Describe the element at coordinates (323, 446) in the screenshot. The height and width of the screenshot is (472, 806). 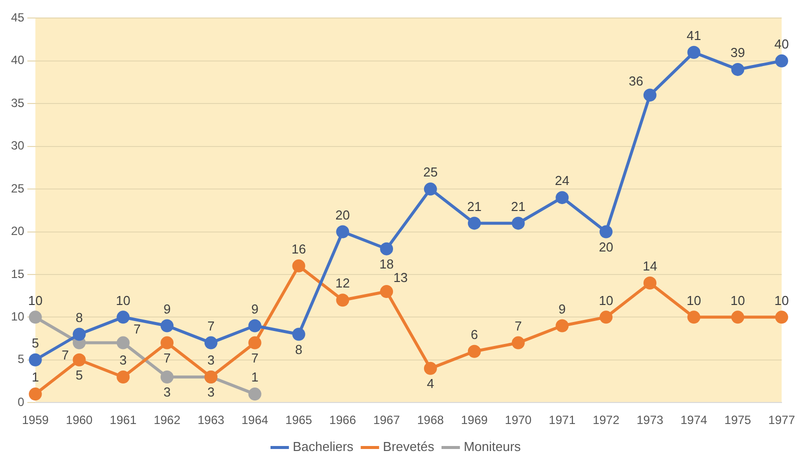
I see `legend-label: Bacheliers` at that location.